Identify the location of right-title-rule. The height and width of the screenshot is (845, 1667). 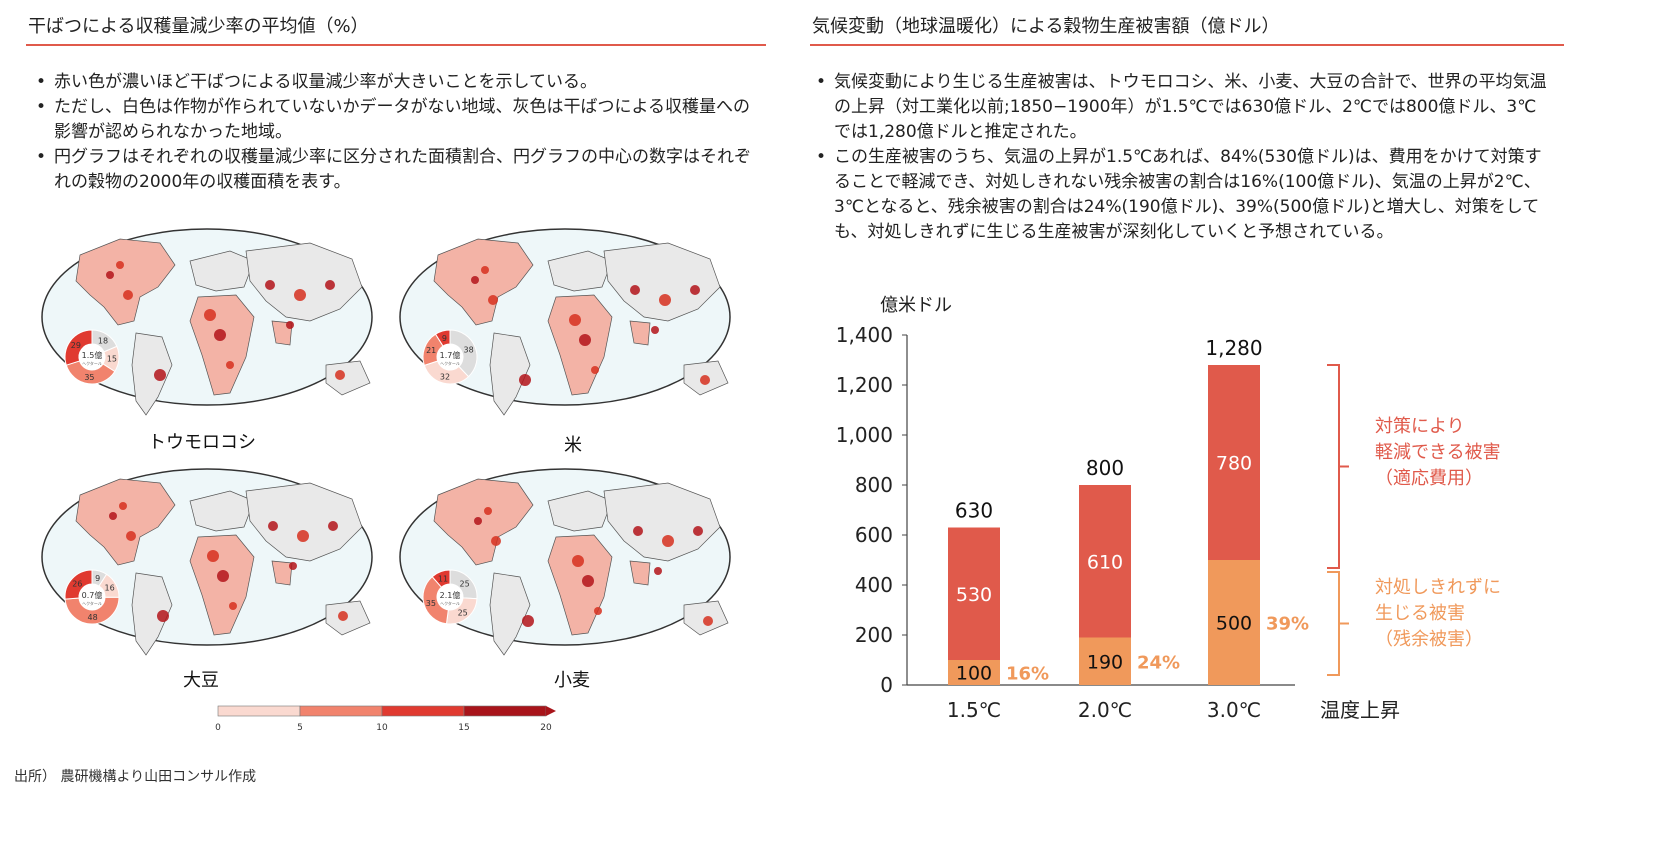
(1187, 45).